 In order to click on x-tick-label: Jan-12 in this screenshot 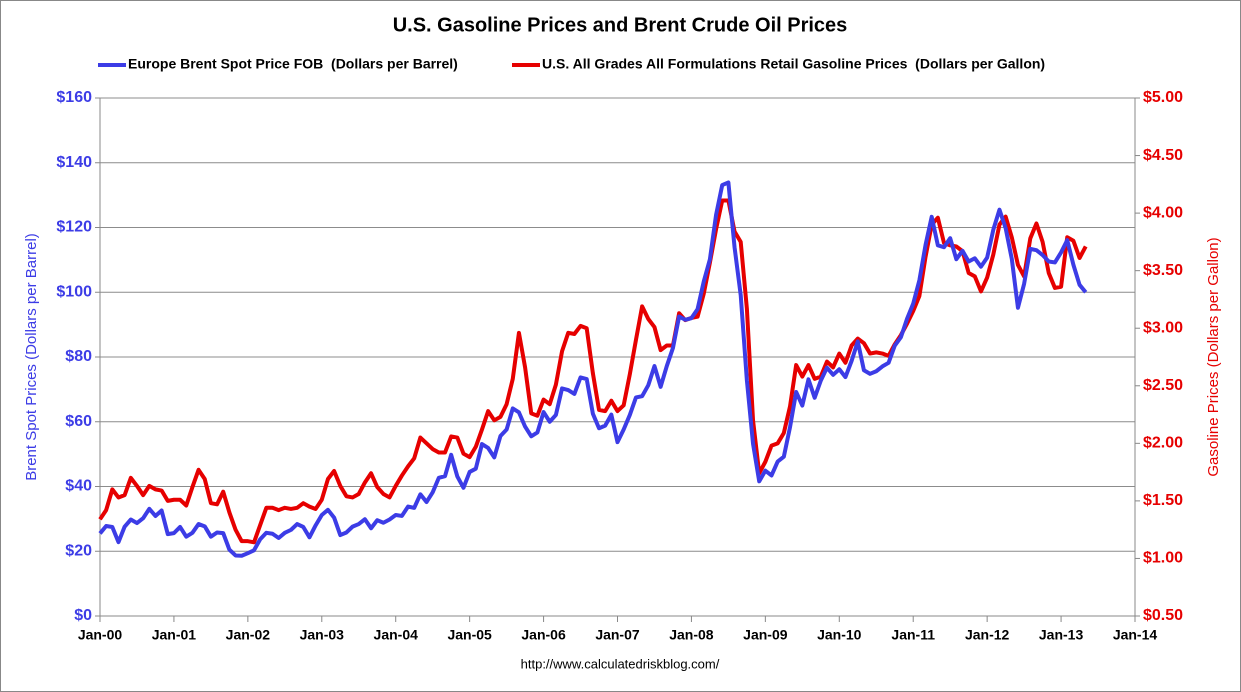, I will do `click(987, 635)`.